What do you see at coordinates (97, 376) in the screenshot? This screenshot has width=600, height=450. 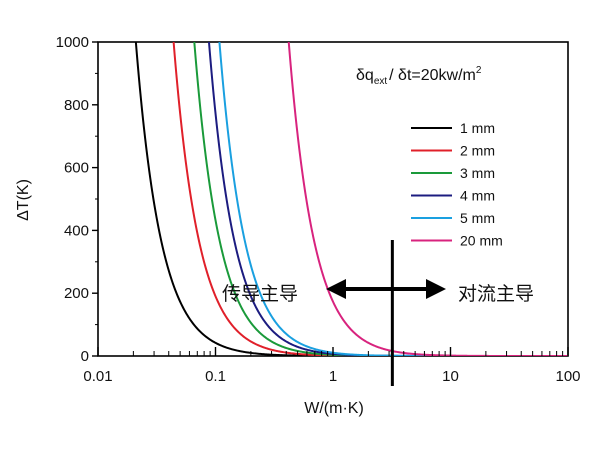 I see `x-tick-label: 0.01` at bounding box center [97, 376].